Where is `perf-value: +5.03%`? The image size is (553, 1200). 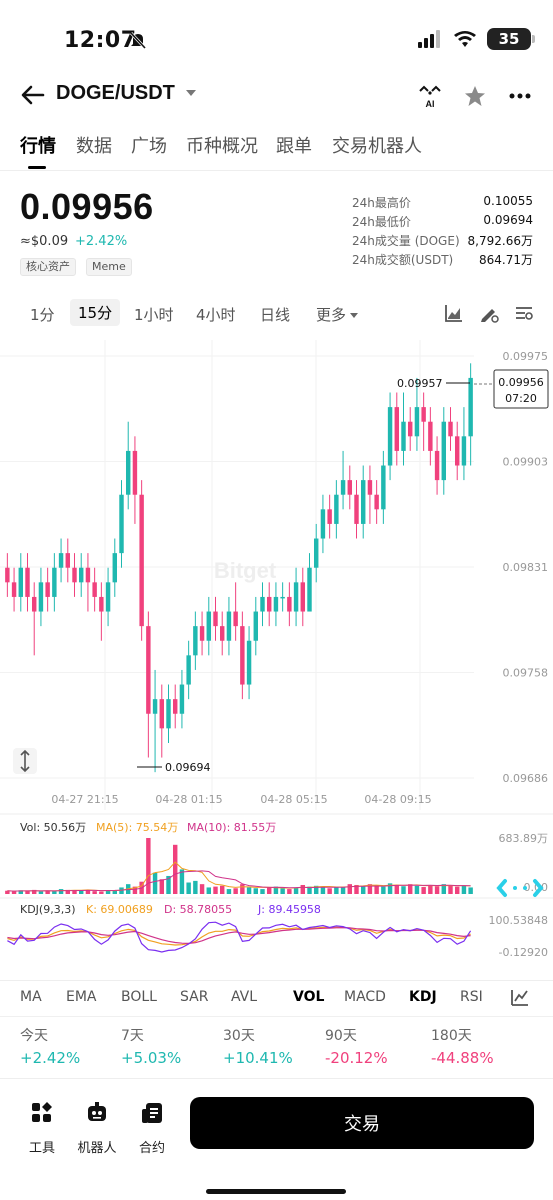
perf-value: +5.03% is located at coordinates (151, 1058).